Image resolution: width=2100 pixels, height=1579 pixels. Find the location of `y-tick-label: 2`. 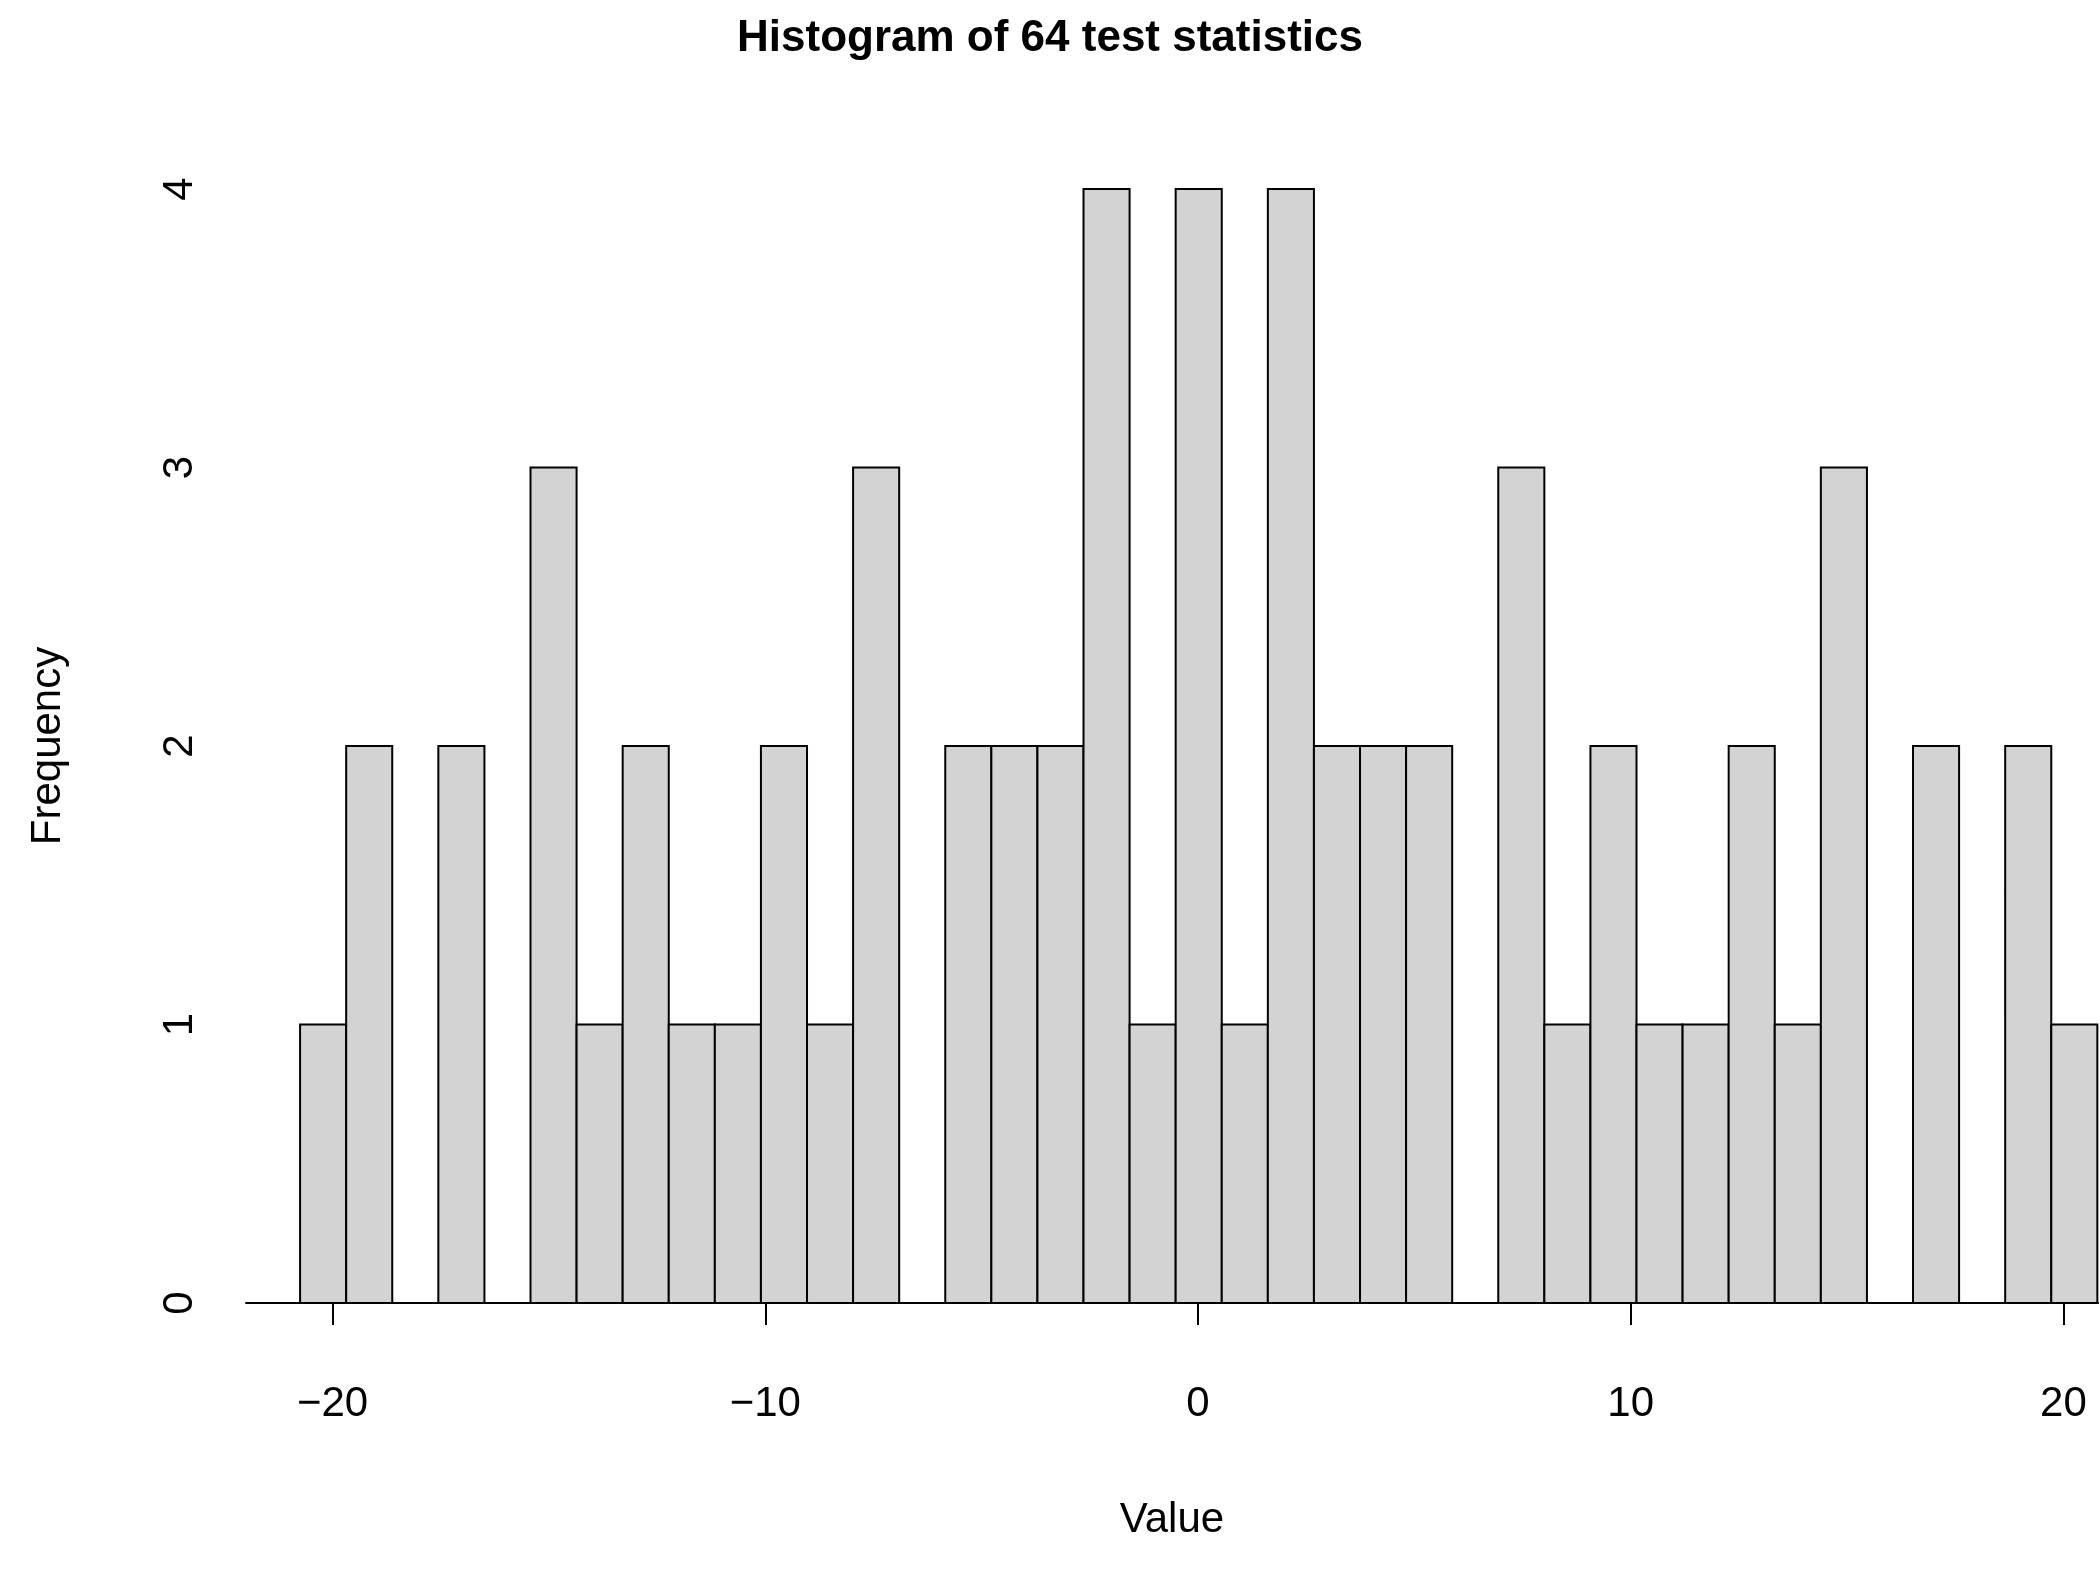

y-tick-label: 2 is located at coordinates (177, 746).